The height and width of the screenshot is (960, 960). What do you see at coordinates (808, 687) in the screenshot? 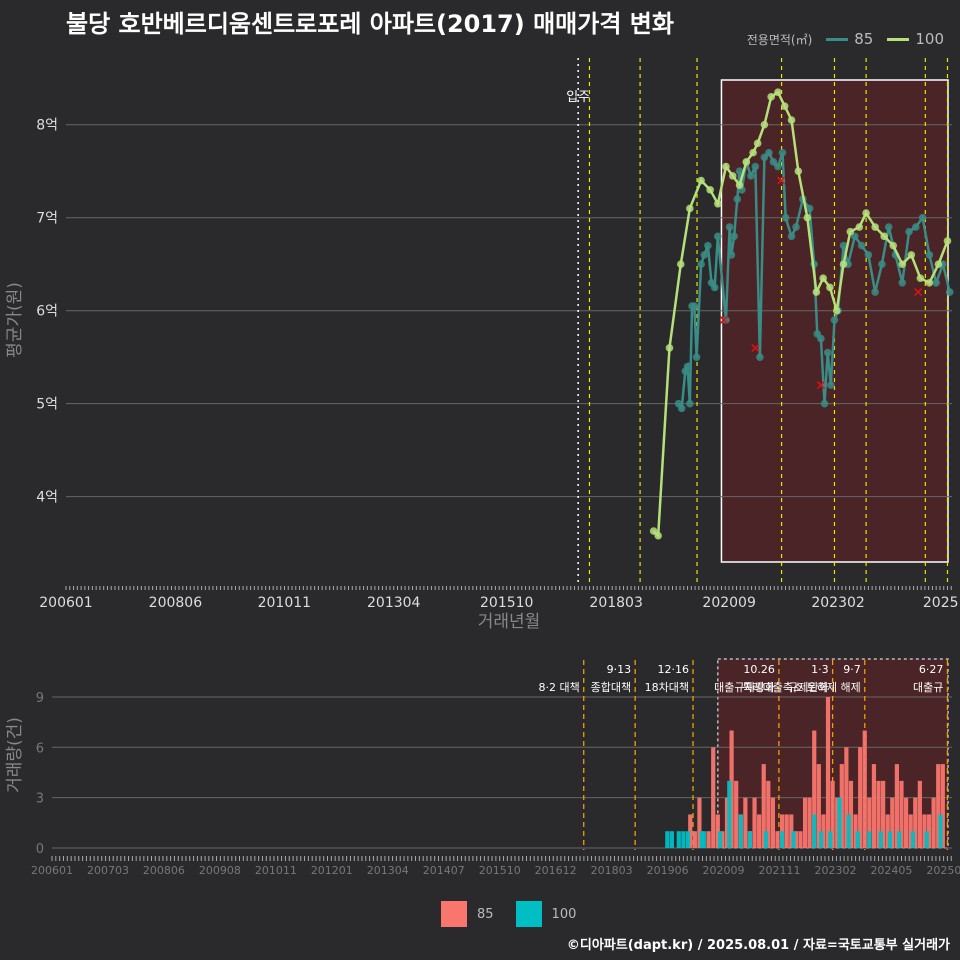
I see `policy-label: 규제완화` at bounding box center [808, 687].